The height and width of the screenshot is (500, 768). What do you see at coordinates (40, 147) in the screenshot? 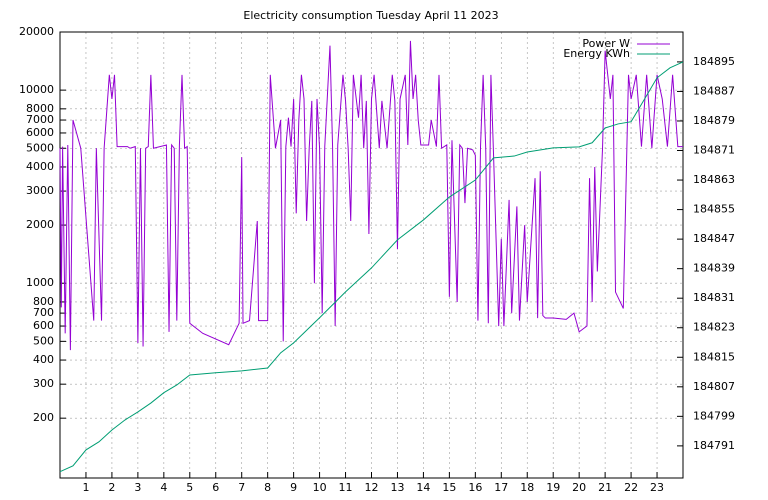
I see `y-tick-label: 5000` at bounding box center [40, 147].